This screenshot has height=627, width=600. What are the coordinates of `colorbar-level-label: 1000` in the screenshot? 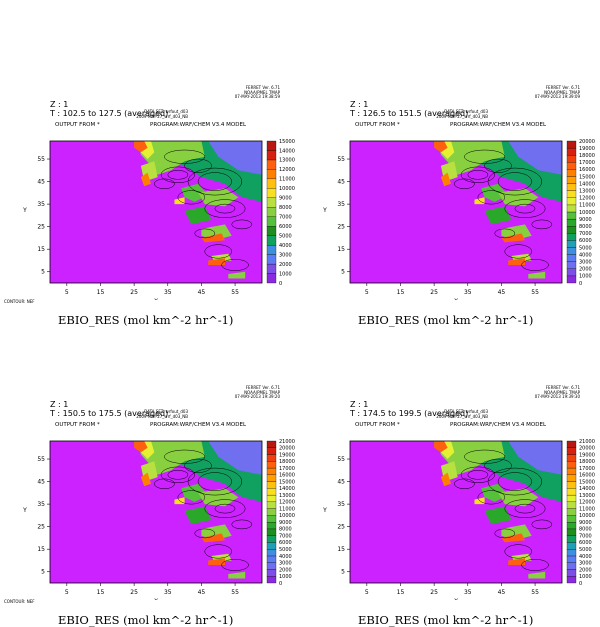 It's located at (285, 577).